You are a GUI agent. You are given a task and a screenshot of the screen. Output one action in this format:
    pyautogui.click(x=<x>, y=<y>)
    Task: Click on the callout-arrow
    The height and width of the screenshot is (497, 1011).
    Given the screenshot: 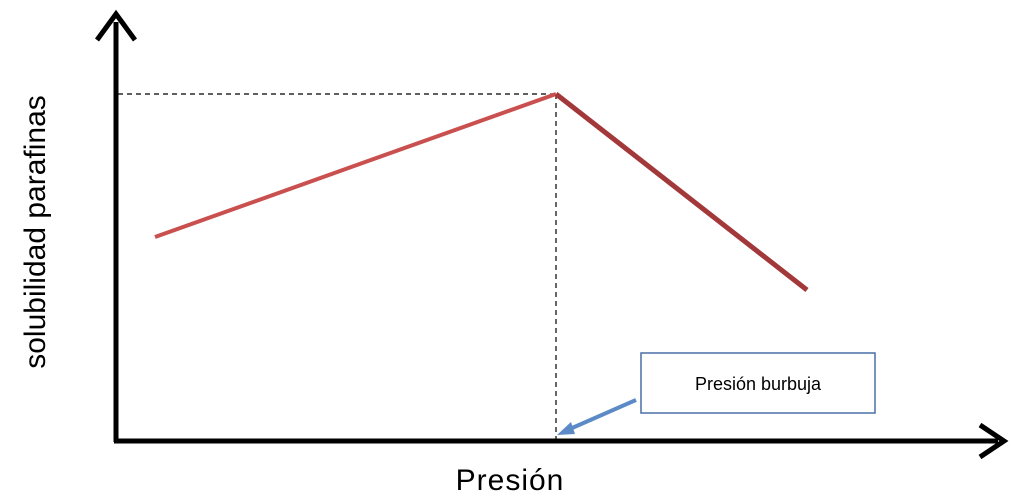 What is the action you would take?
    pyautogui.click(x=599, y=416)
    